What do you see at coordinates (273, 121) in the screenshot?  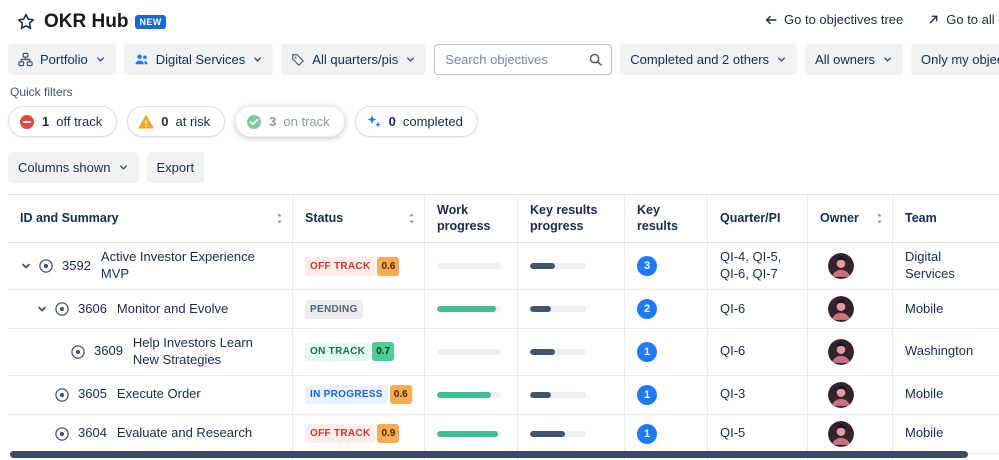 I see `quick-filter-count: 3` at bounding box center [273, 121].